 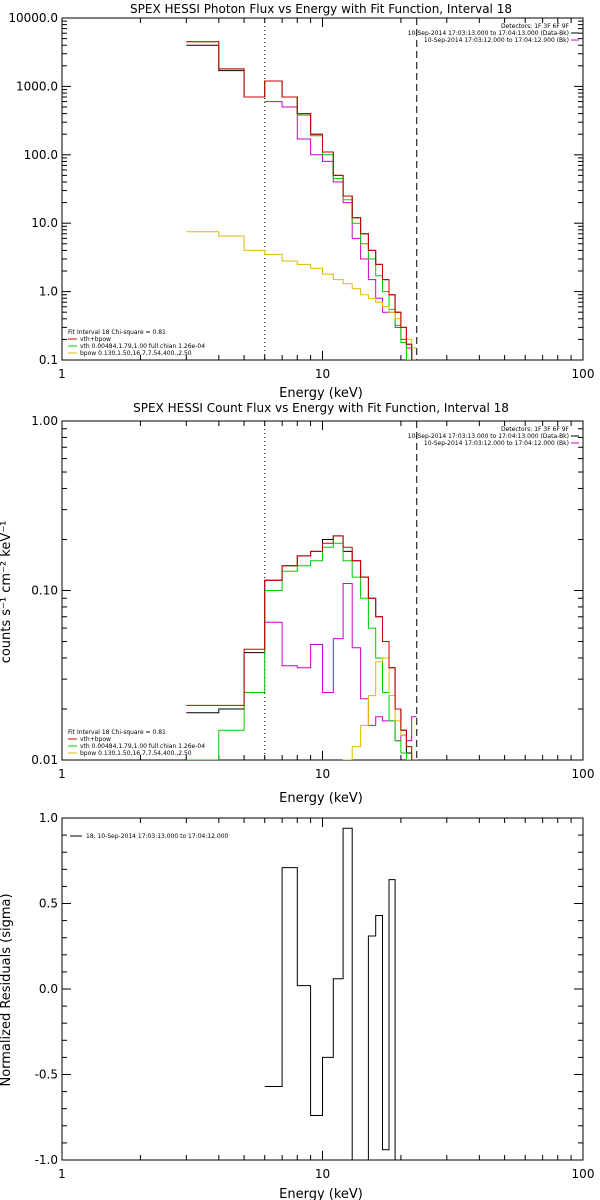 What do you see at coordinates (117, 732) in the screenshot?
I see `count-flux-legend-bl-0: Fit Interval 18 Chi-square = 0.81` at bounding box center [117, 732].